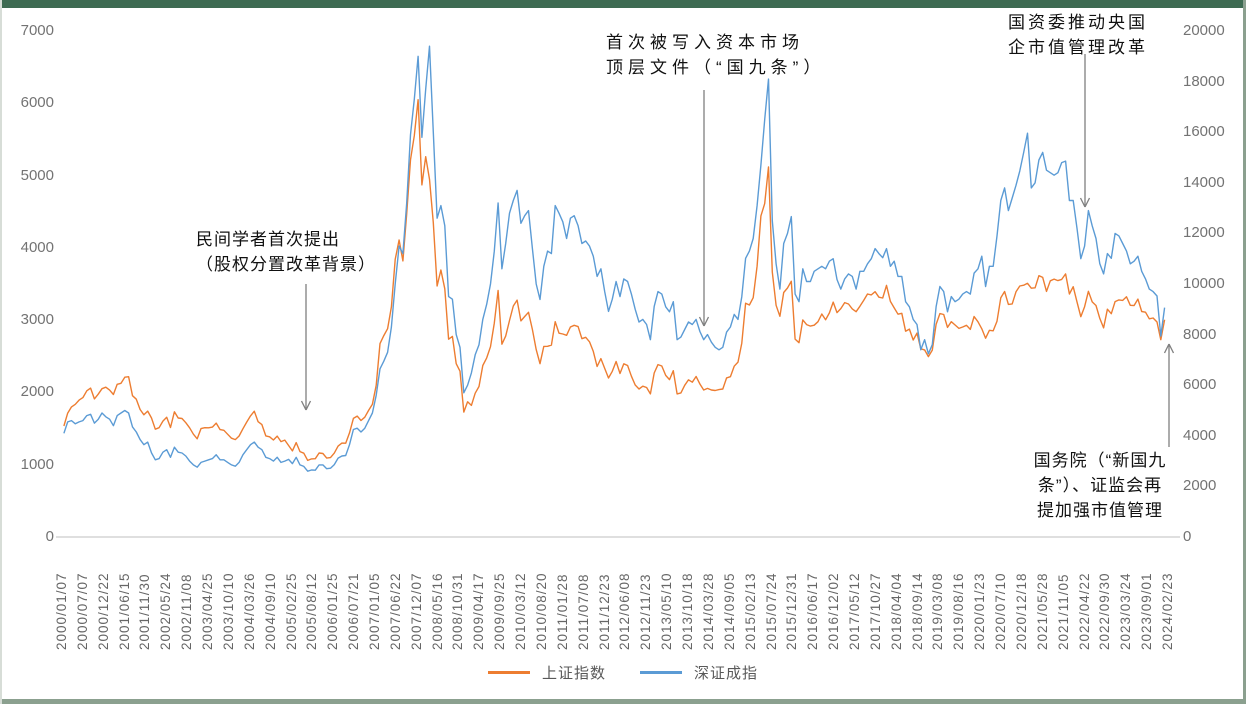  Describe the element at coordinates (1001, 611) in the screenshot. I see `x-axis-date-label: 2020/07/10` at that location.